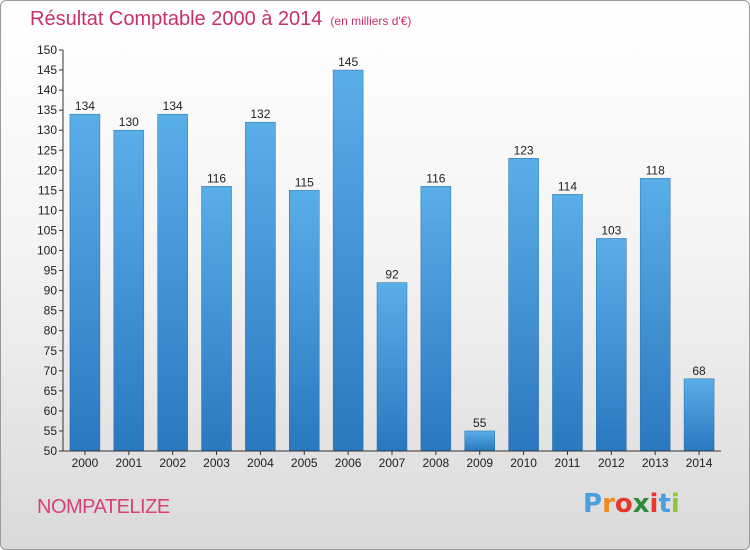 This screenshot has height=550, width=750. What do you see at coordinates (51, 291) in the screenshot?
I see `y-tick-label-90: 90` at bounding box center [51, 291].